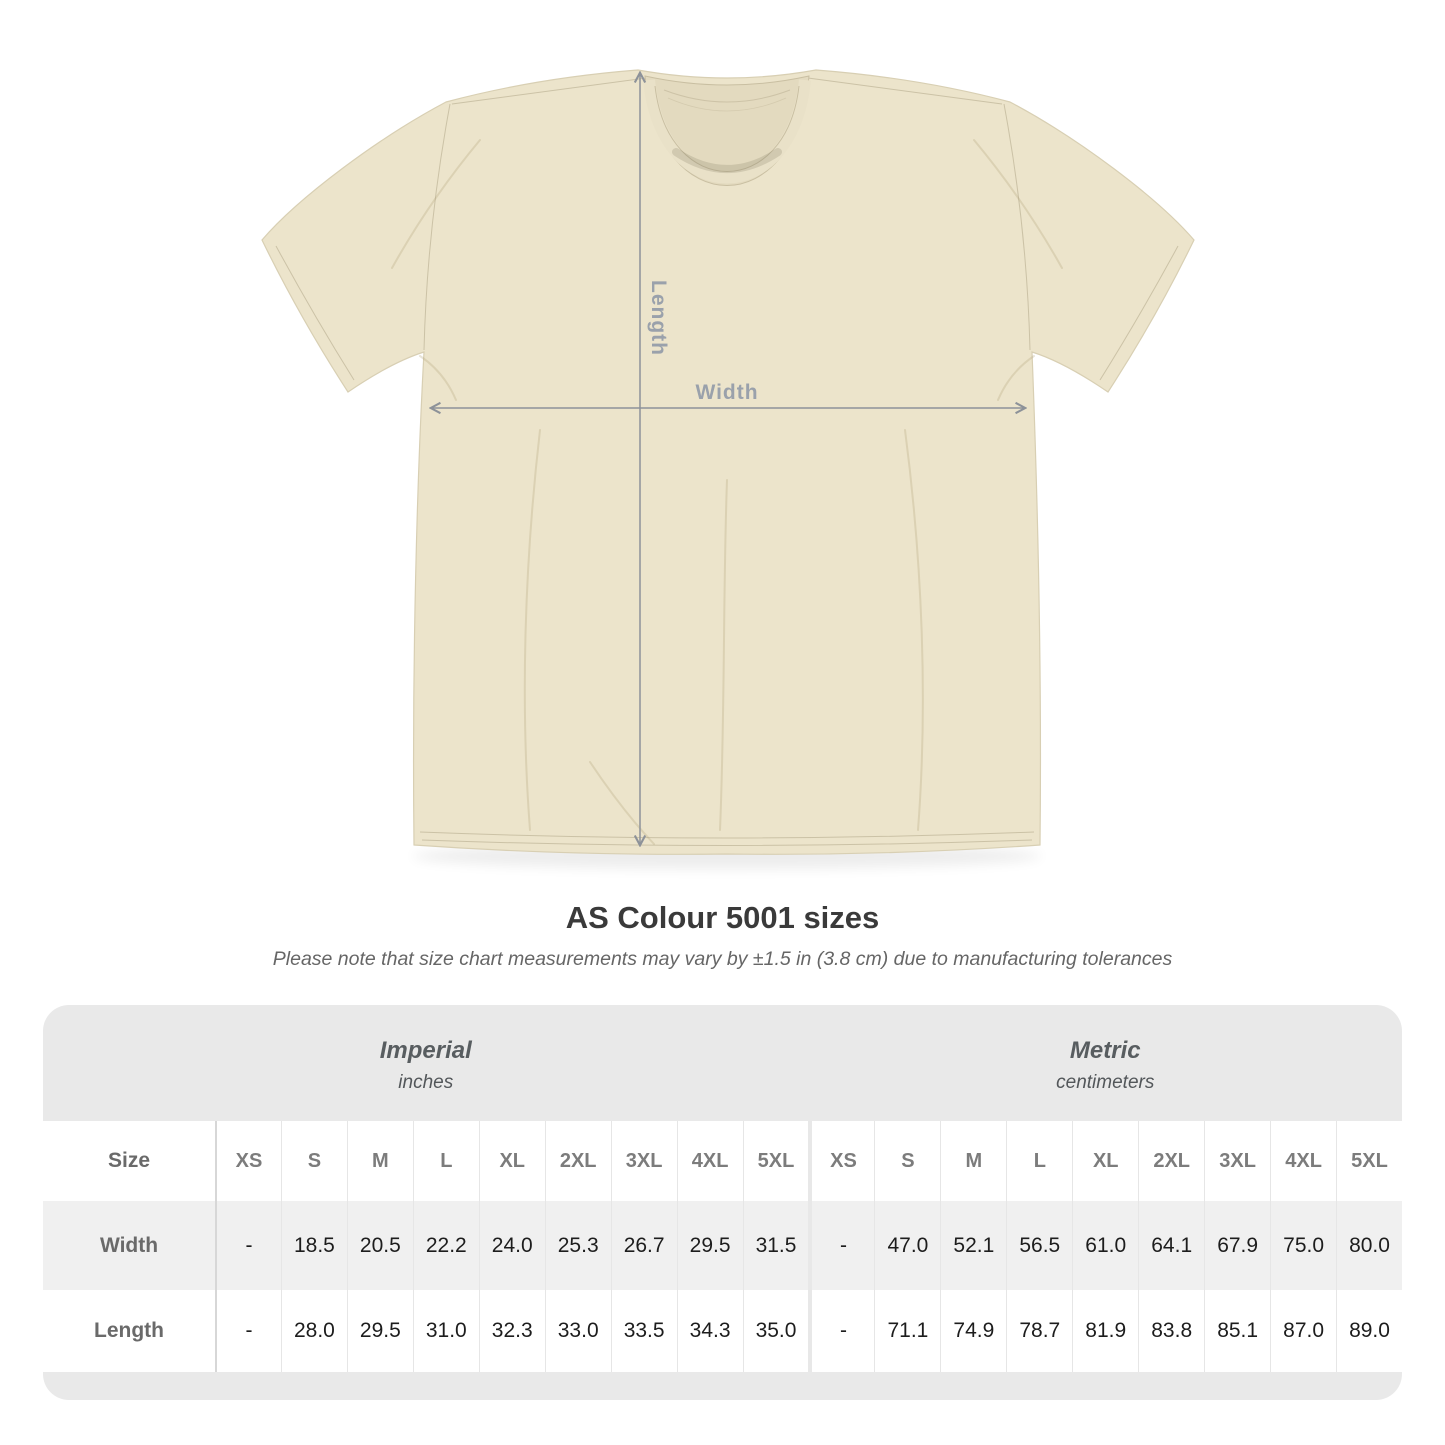  Describe the element at coordinates (1105, 1082) in the screenshot. I see `metric-unit: centimeters` at that location.